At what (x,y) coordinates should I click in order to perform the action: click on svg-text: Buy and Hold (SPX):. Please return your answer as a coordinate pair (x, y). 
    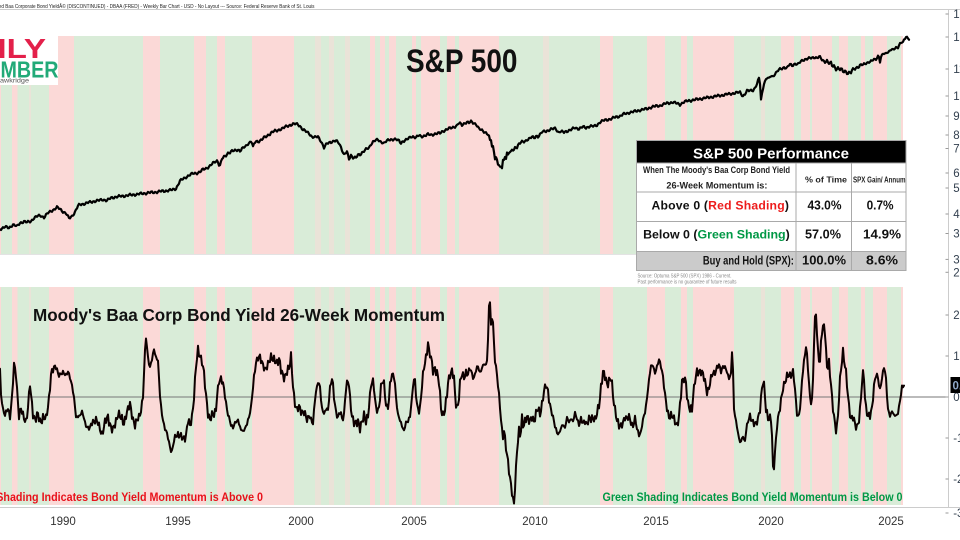
    Looking at the image, I should click on (748, 261).